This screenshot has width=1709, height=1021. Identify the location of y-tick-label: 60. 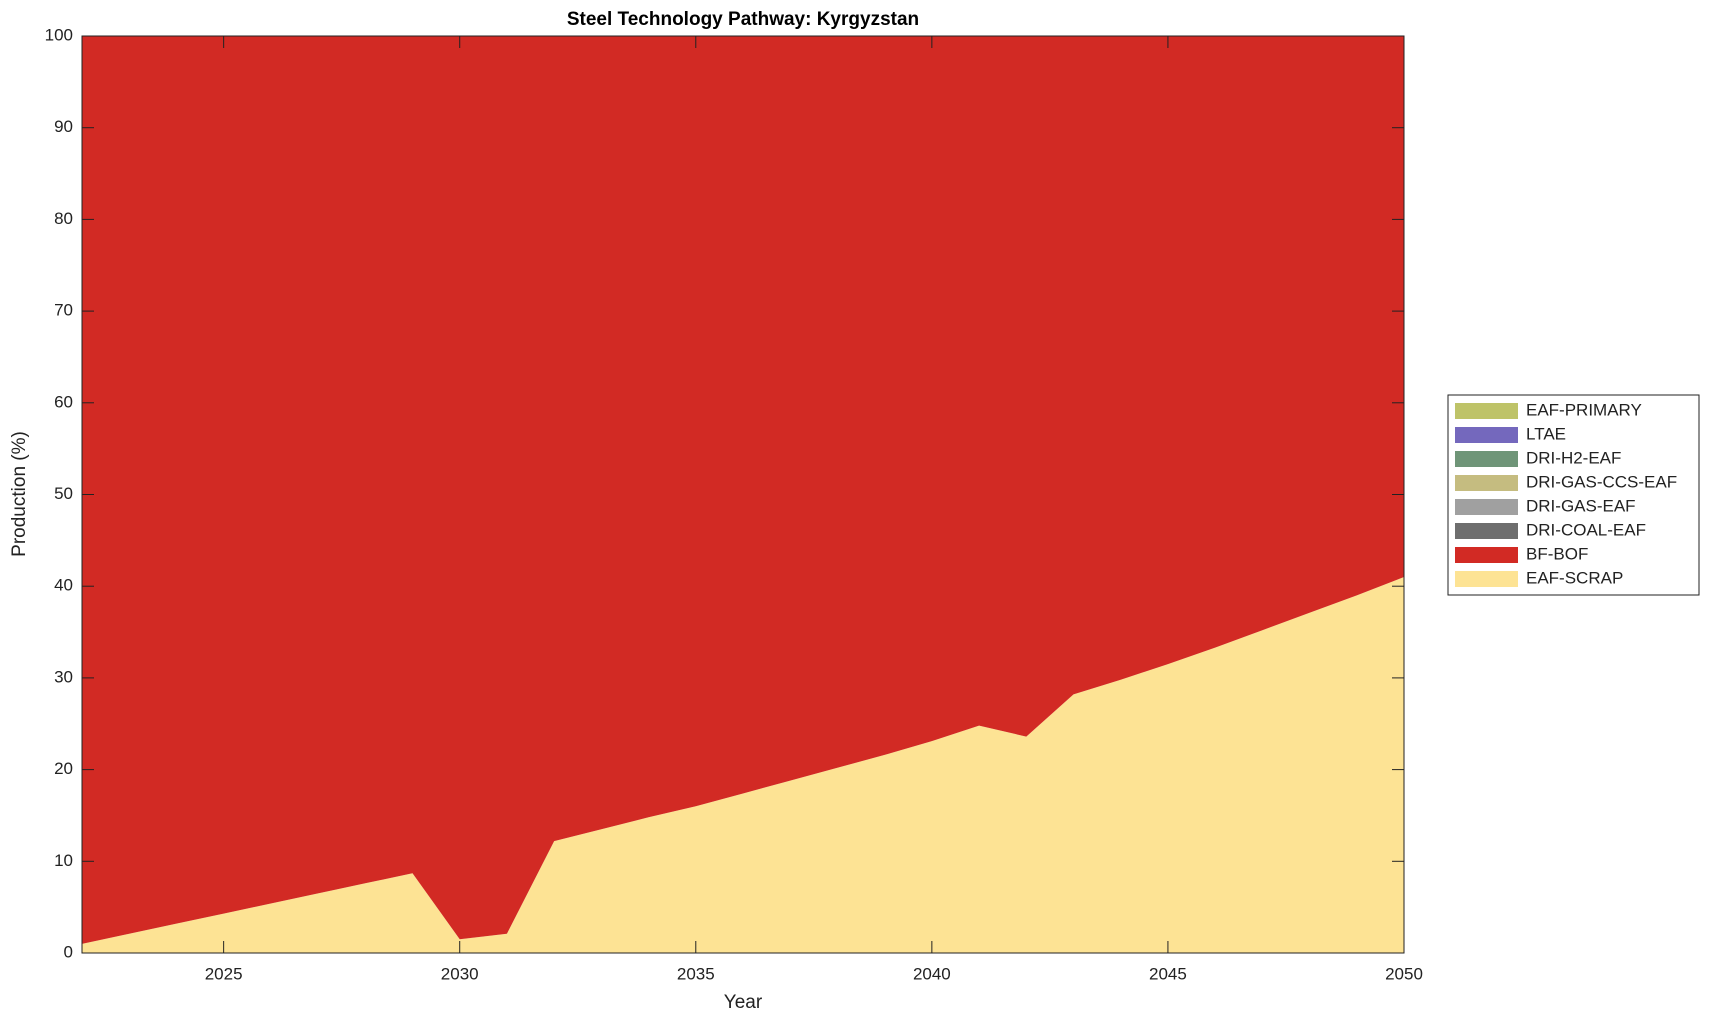
(63, 401).